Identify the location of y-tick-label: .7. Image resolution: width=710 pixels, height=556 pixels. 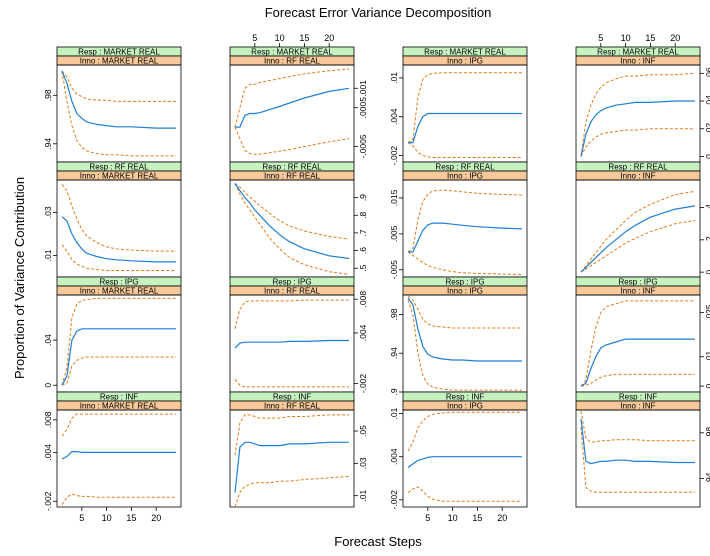
(363, 232).